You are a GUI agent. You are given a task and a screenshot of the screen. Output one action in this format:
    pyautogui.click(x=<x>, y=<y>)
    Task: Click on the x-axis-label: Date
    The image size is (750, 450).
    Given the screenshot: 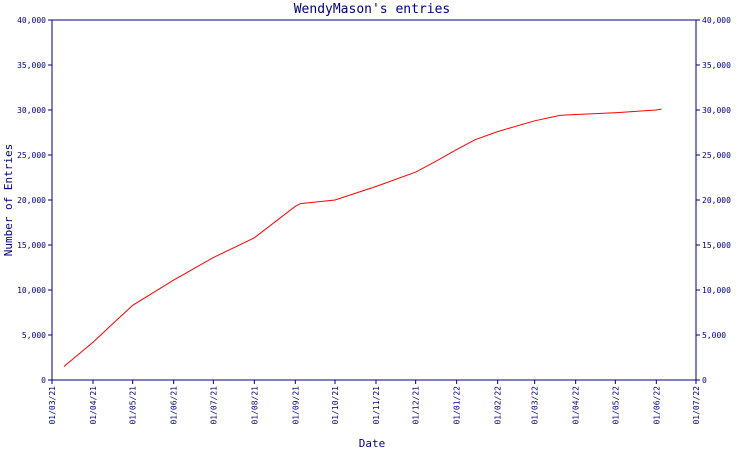 What is the action you would take?
    pyautogui.click(x=372, y=443)
    